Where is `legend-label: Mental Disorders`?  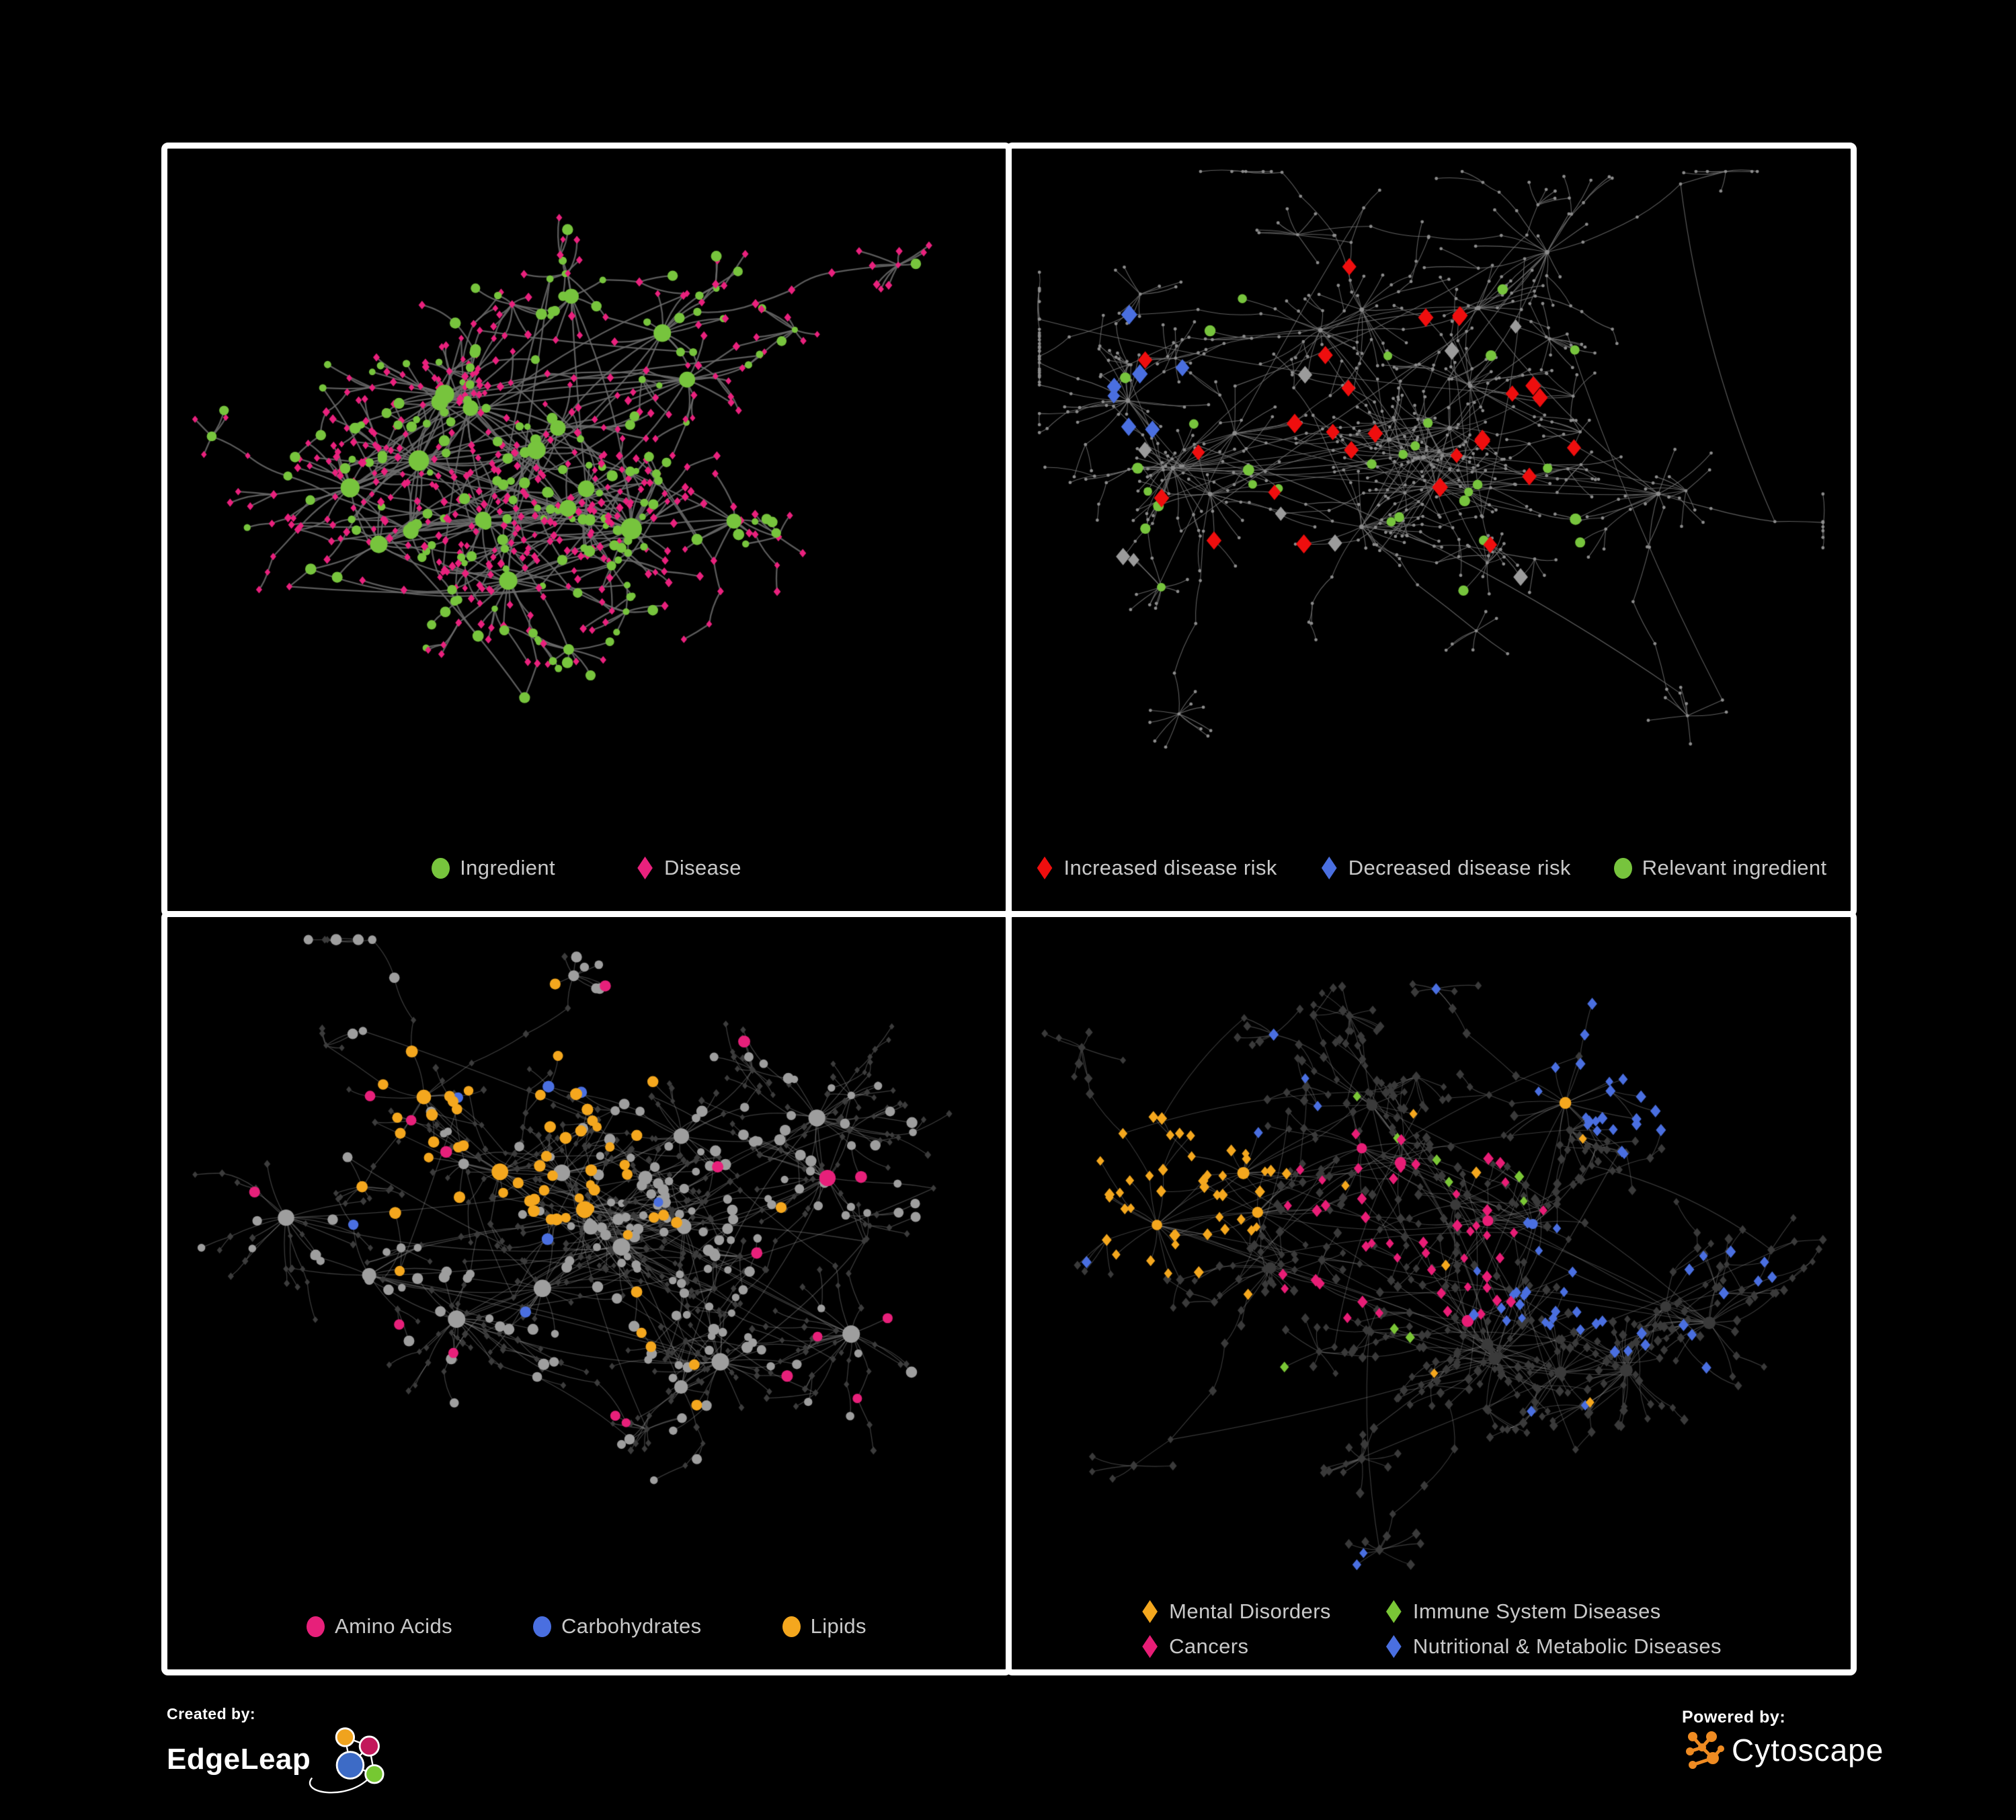 legend-label: Mental Disorders is located at coordinates (1250, 1611).